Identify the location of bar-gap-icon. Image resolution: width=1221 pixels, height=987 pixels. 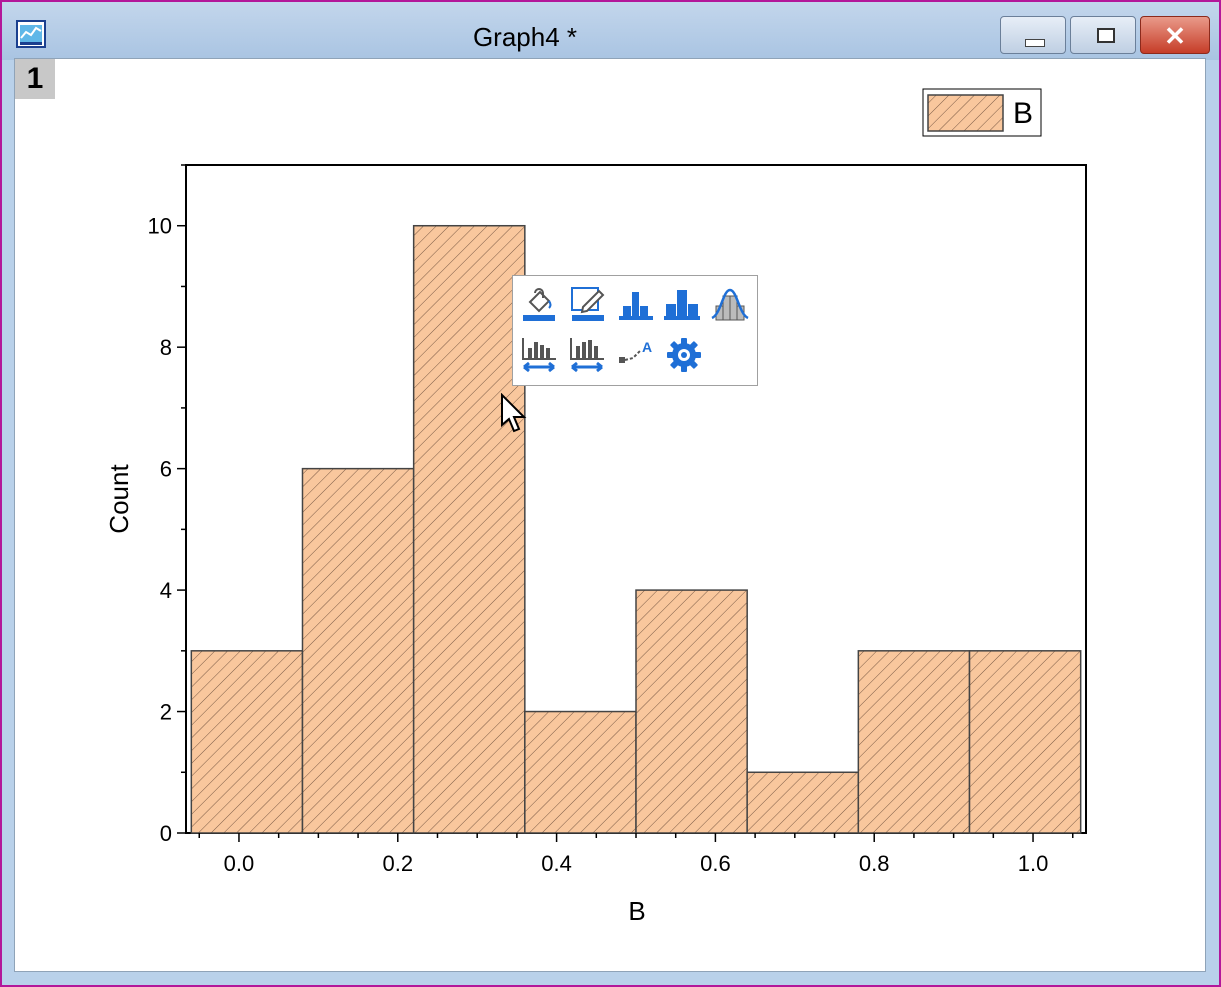
(636, 303).